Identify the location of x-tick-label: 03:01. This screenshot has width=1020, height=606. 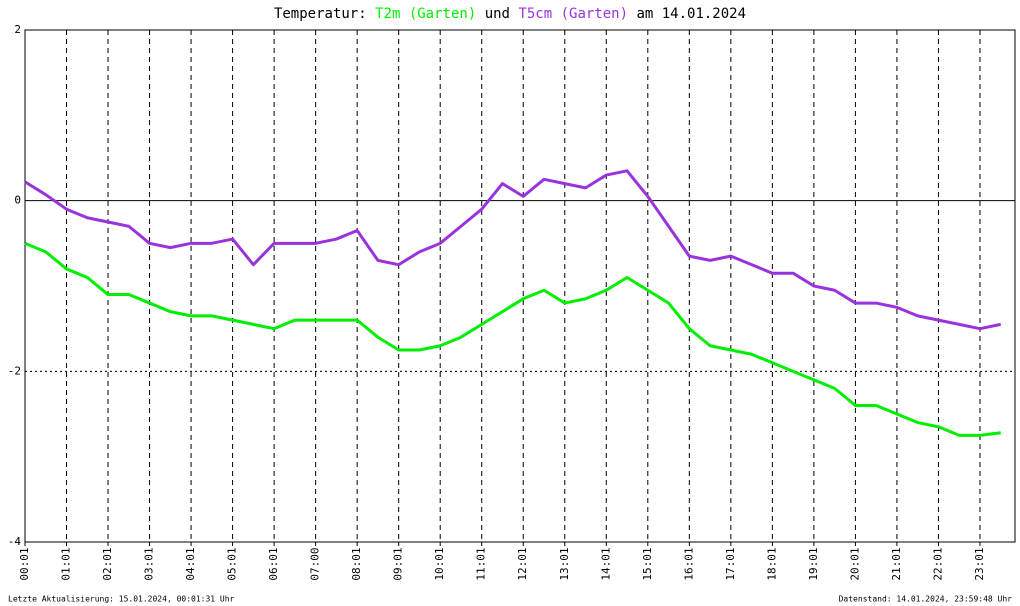
(149, 563).